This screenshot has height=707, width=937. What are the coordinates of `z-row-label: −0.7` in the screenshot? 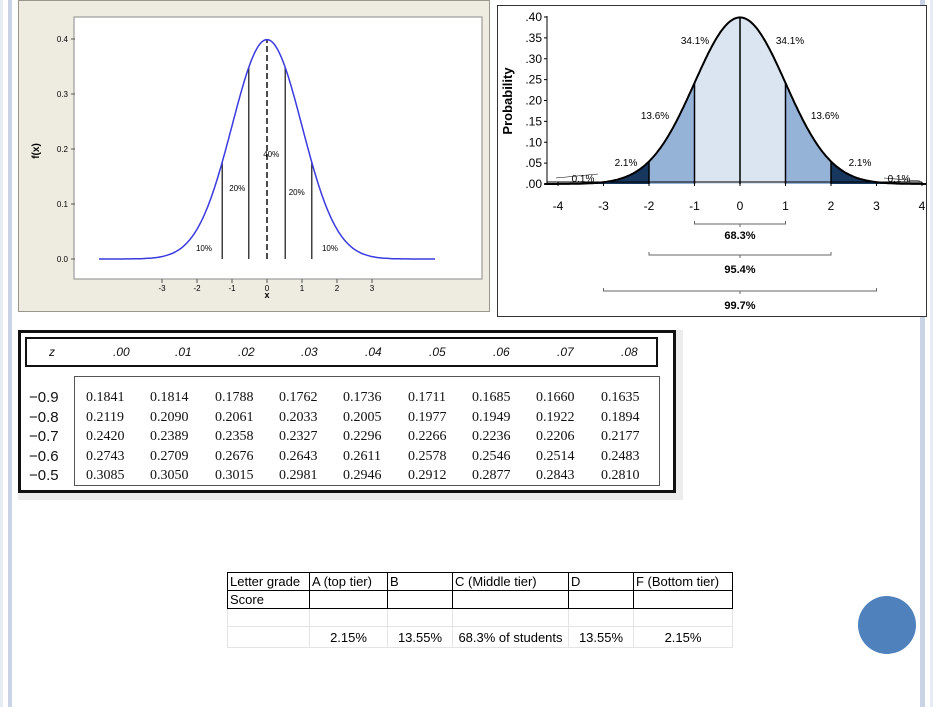 It's located at (44, 436).